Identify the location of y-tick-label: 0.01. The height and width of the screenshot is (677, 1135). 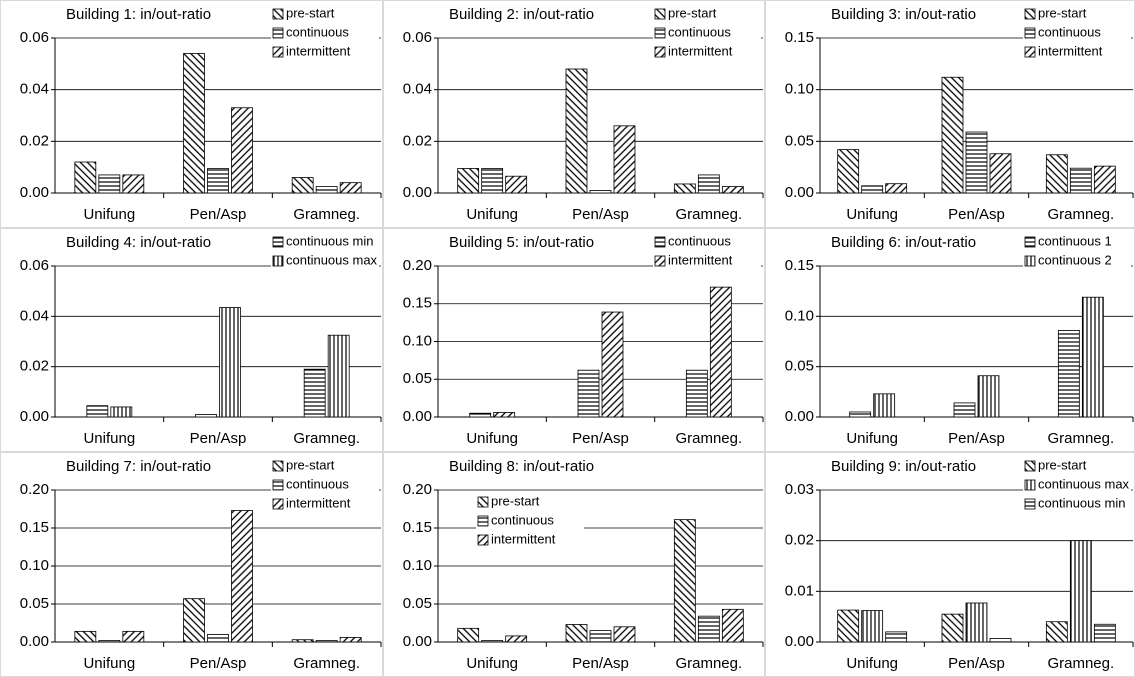
(799, 590).